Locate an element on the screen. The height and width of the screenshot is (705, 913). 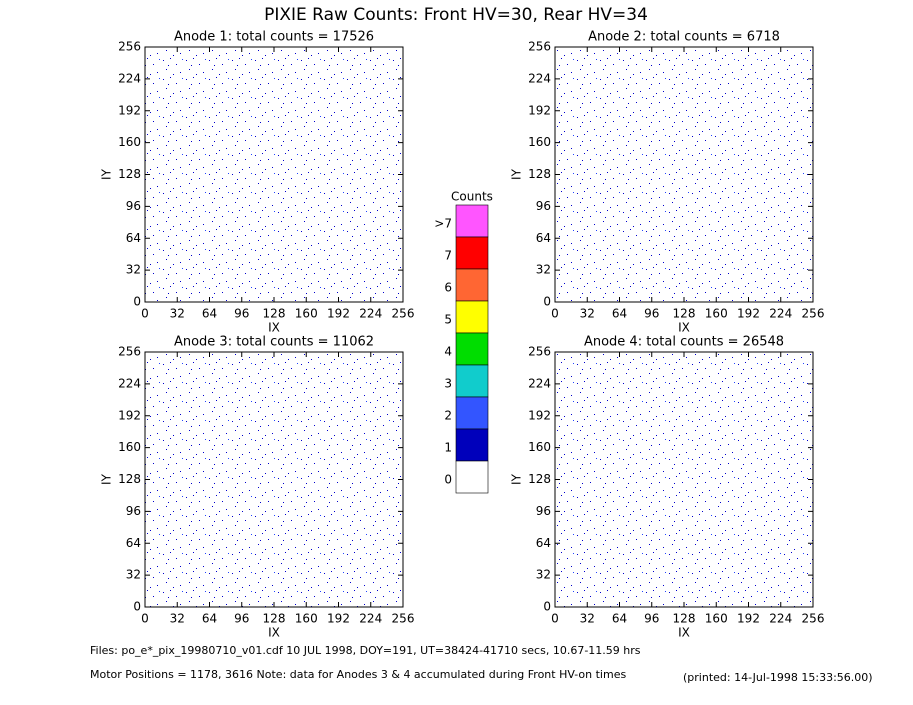
colorbar-label: 4 is located at coordinates (448, 352).